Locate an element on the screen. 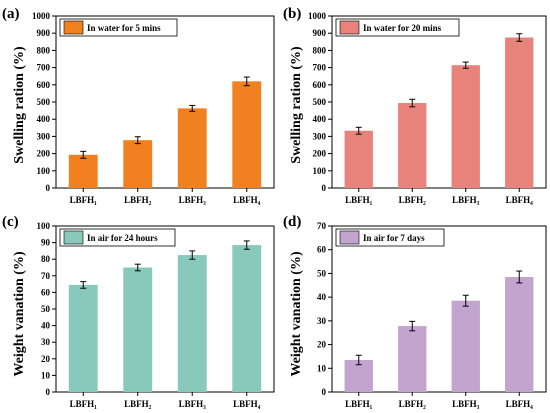 Image resolution: width=550 pixels, height=413 pixels. legend: In water for 5 mins is located at coordinates (118, 27).